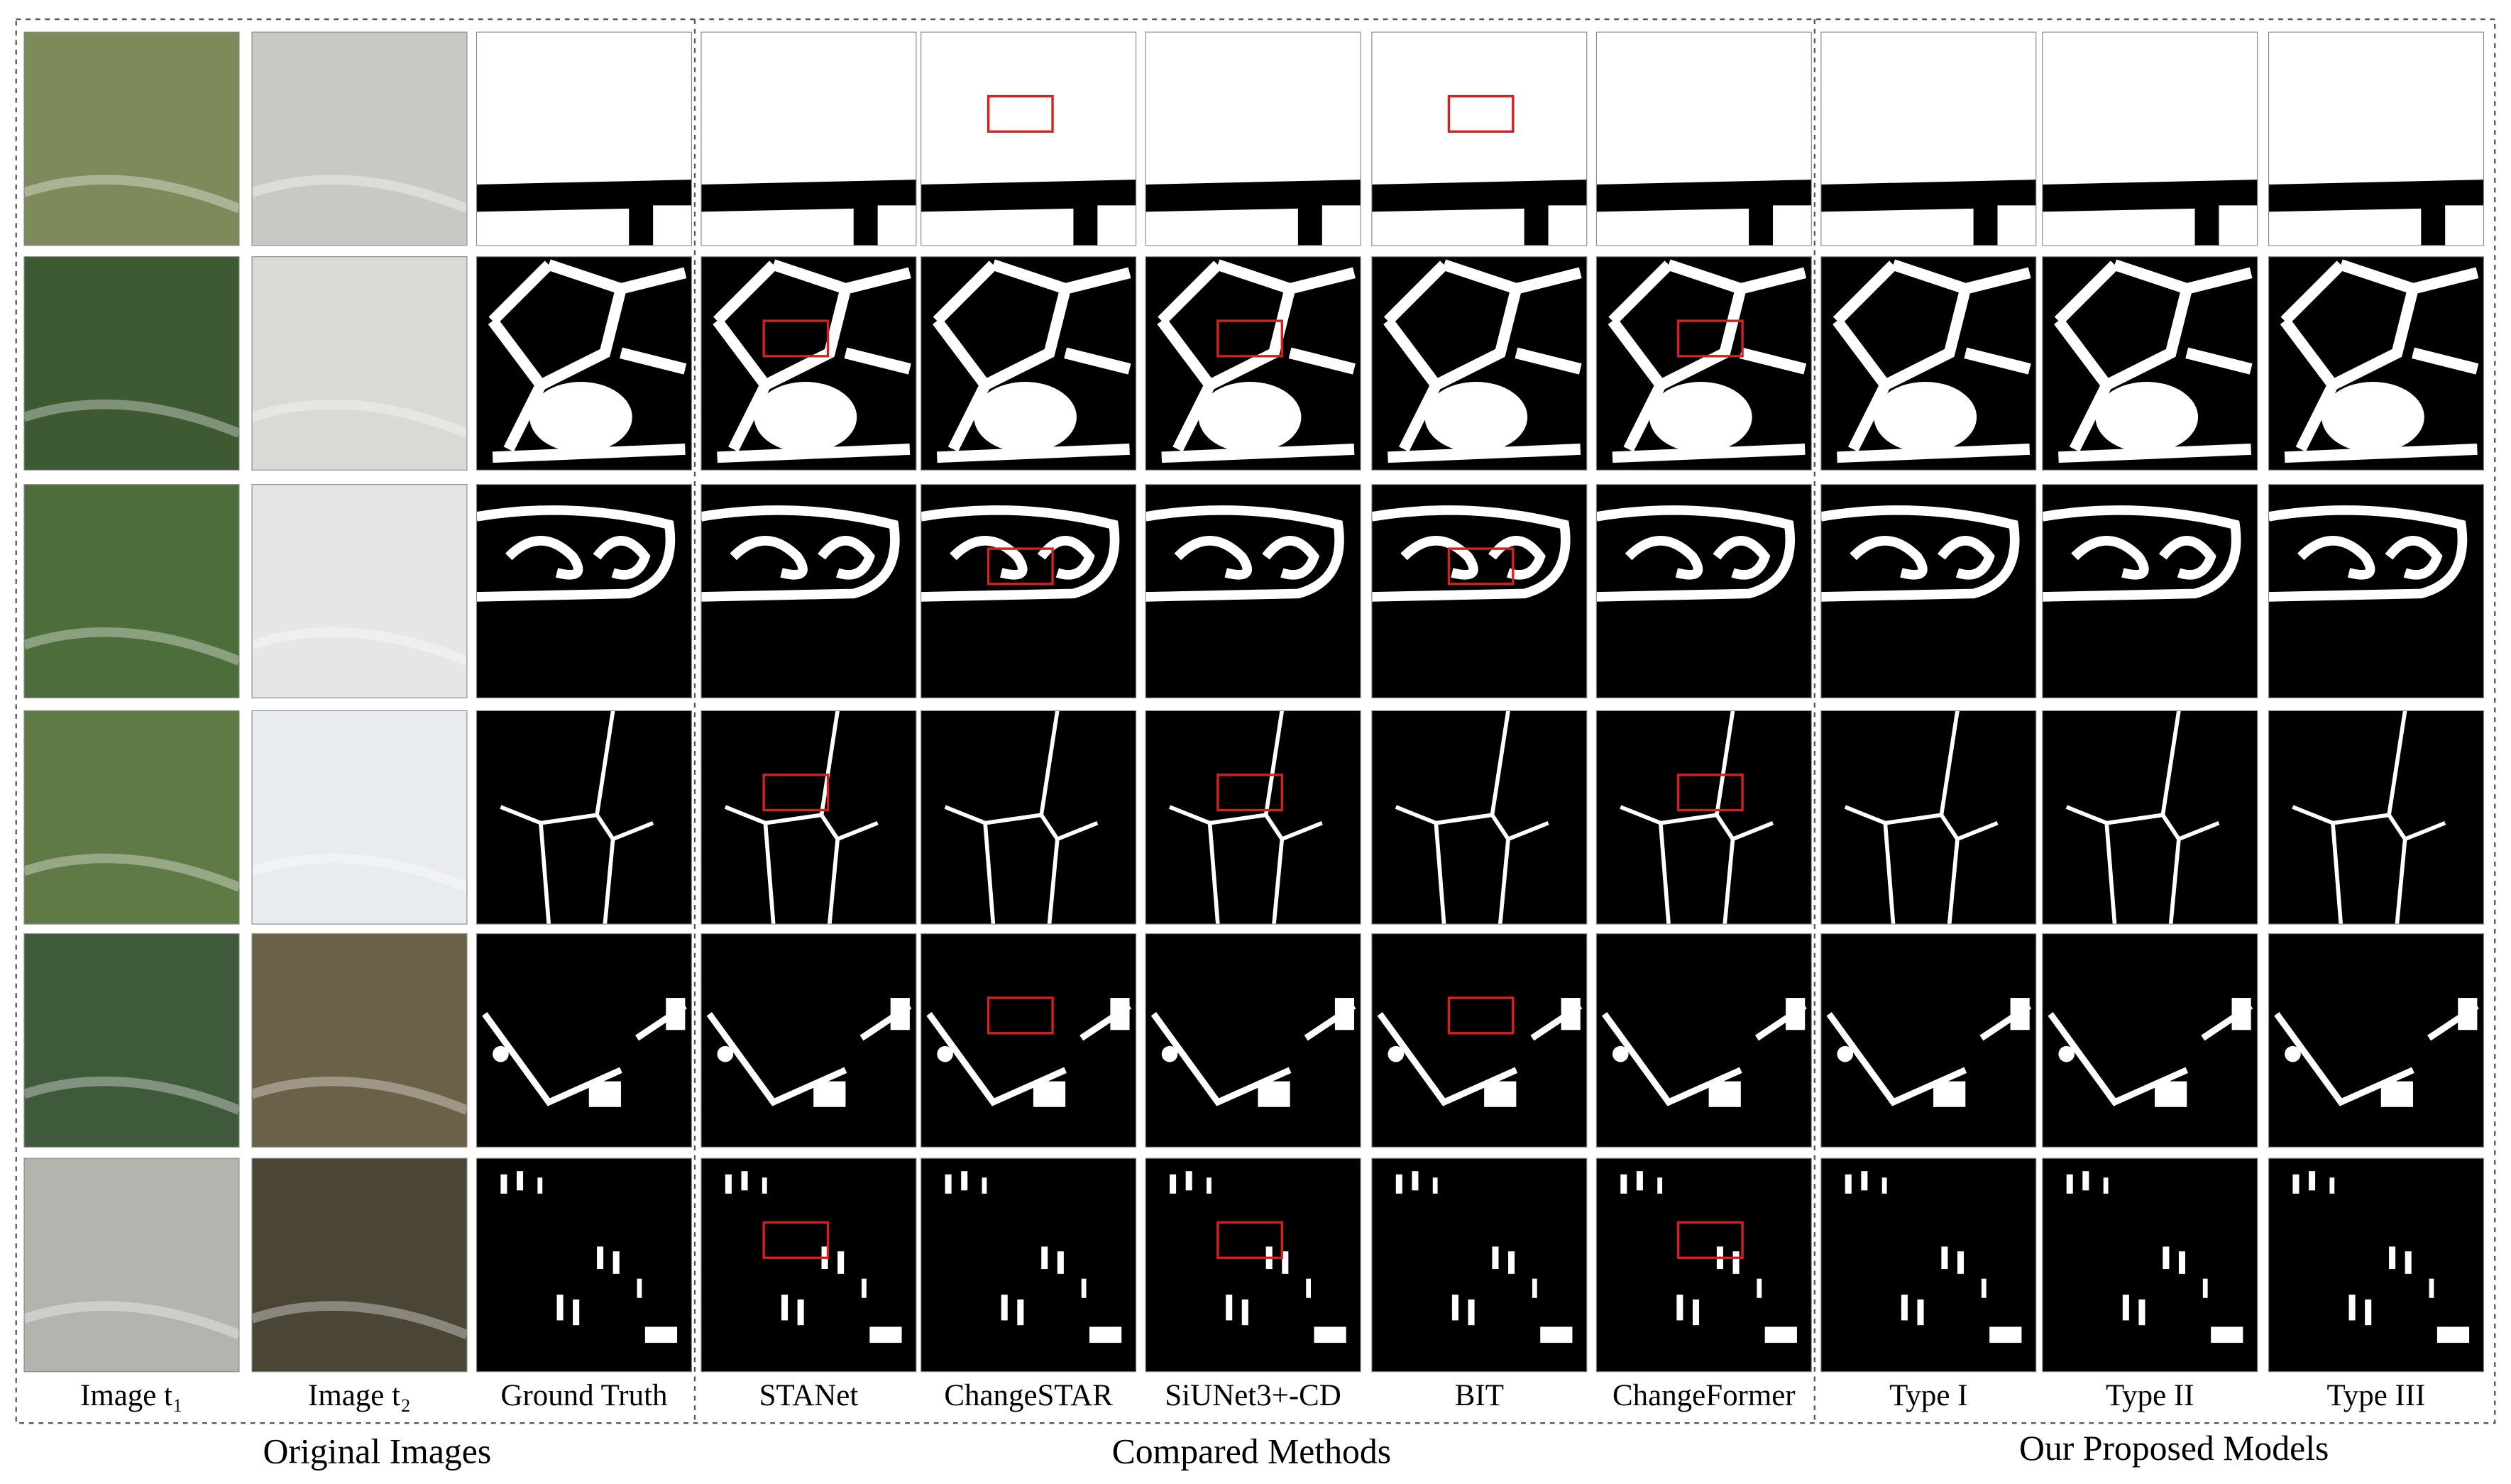 The image size is (2511, 1484). Describe the element at coordinates (1252, 1451) in the screenshot. I see `group-label: Compared Methods` at that location.